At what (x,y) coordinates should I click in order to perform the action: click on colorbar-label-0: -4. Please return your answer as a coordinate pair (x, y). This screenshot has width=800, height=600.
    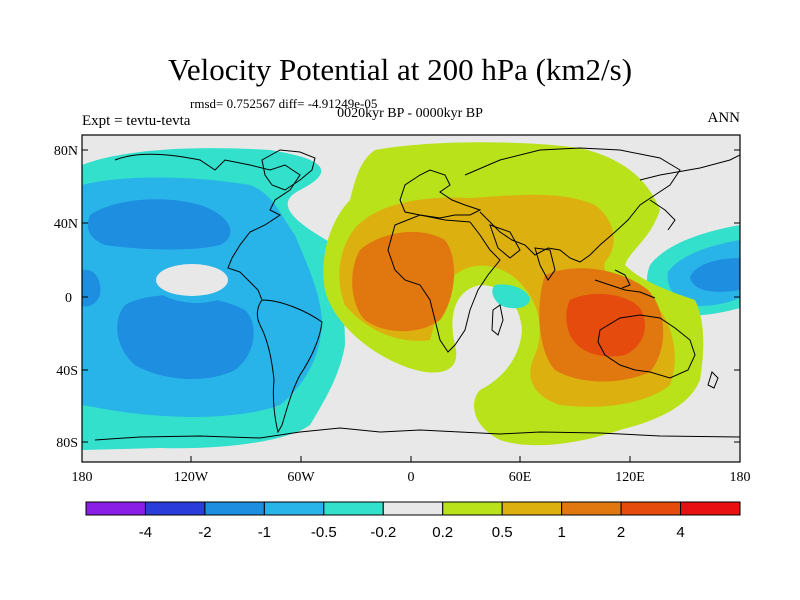
    Looking at the image, I should click on (145, 532).